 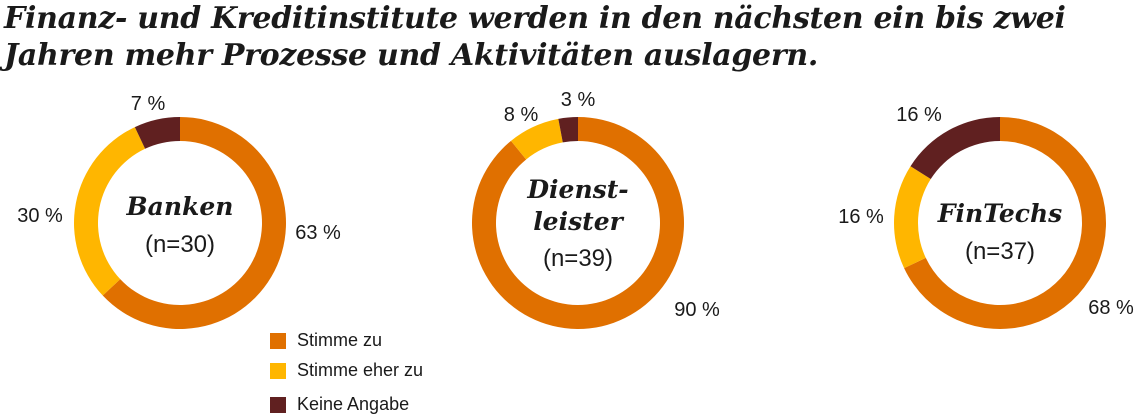 What do you see at coordinates (360, 370) in the screenshot?
I see `legend-label-stimme-eher-zu: Stimme eher zu` at bounding box center [360, 370].